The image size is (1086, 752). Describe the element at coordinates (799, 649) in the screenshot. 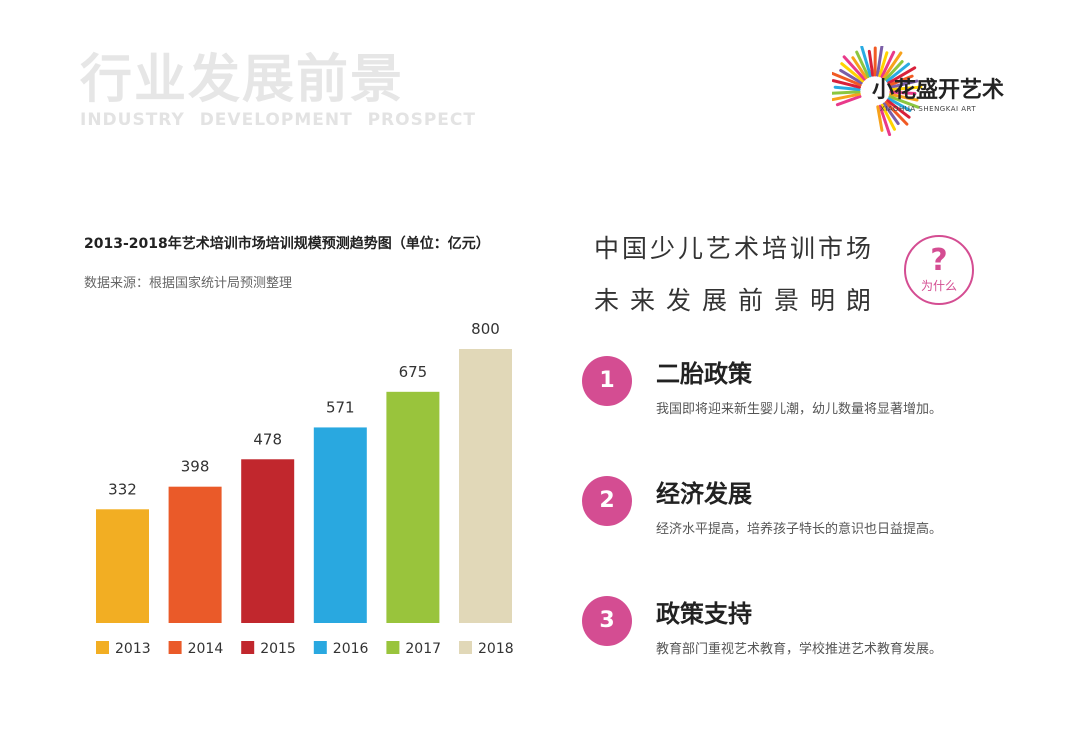

I see `reason-description: 教育部门重视艺术教育，学校推进艺术教育发展。` at that location.